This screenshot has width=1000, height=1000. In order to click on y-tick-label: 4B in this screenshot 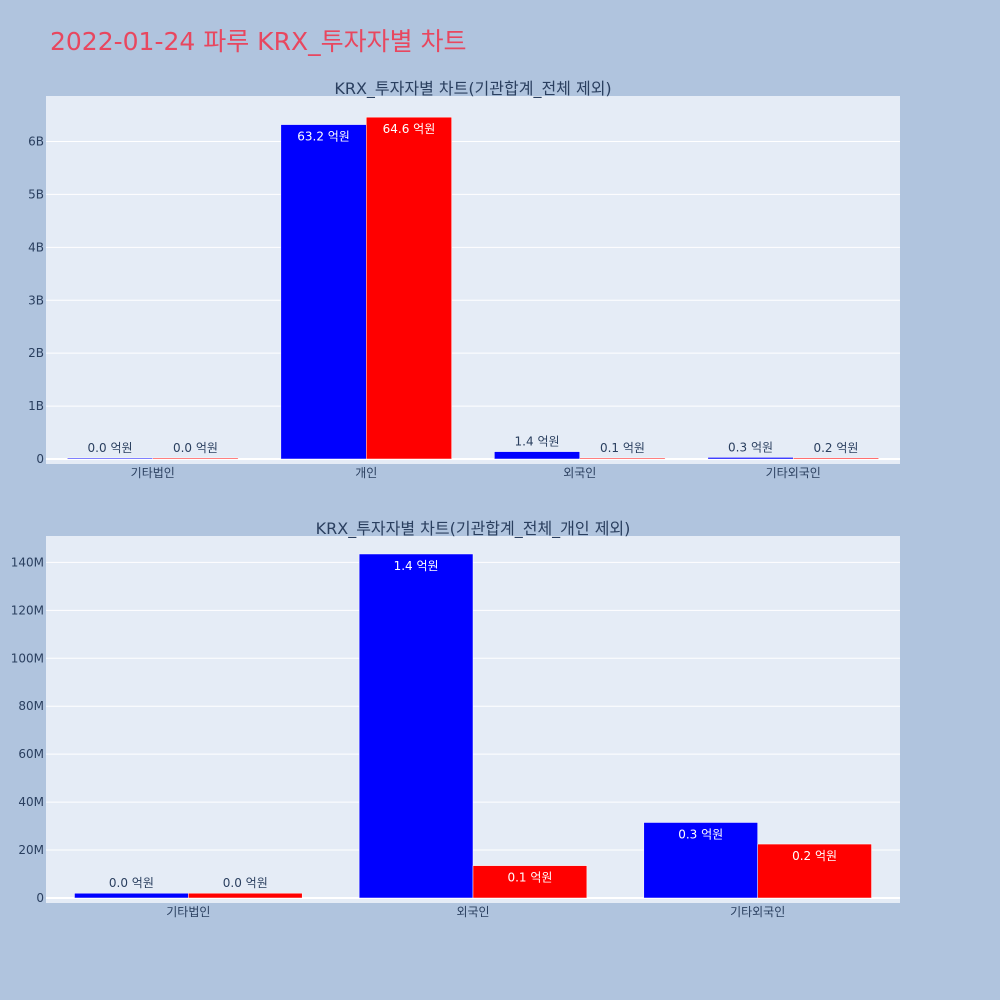, I will do `click(36, 247)`.